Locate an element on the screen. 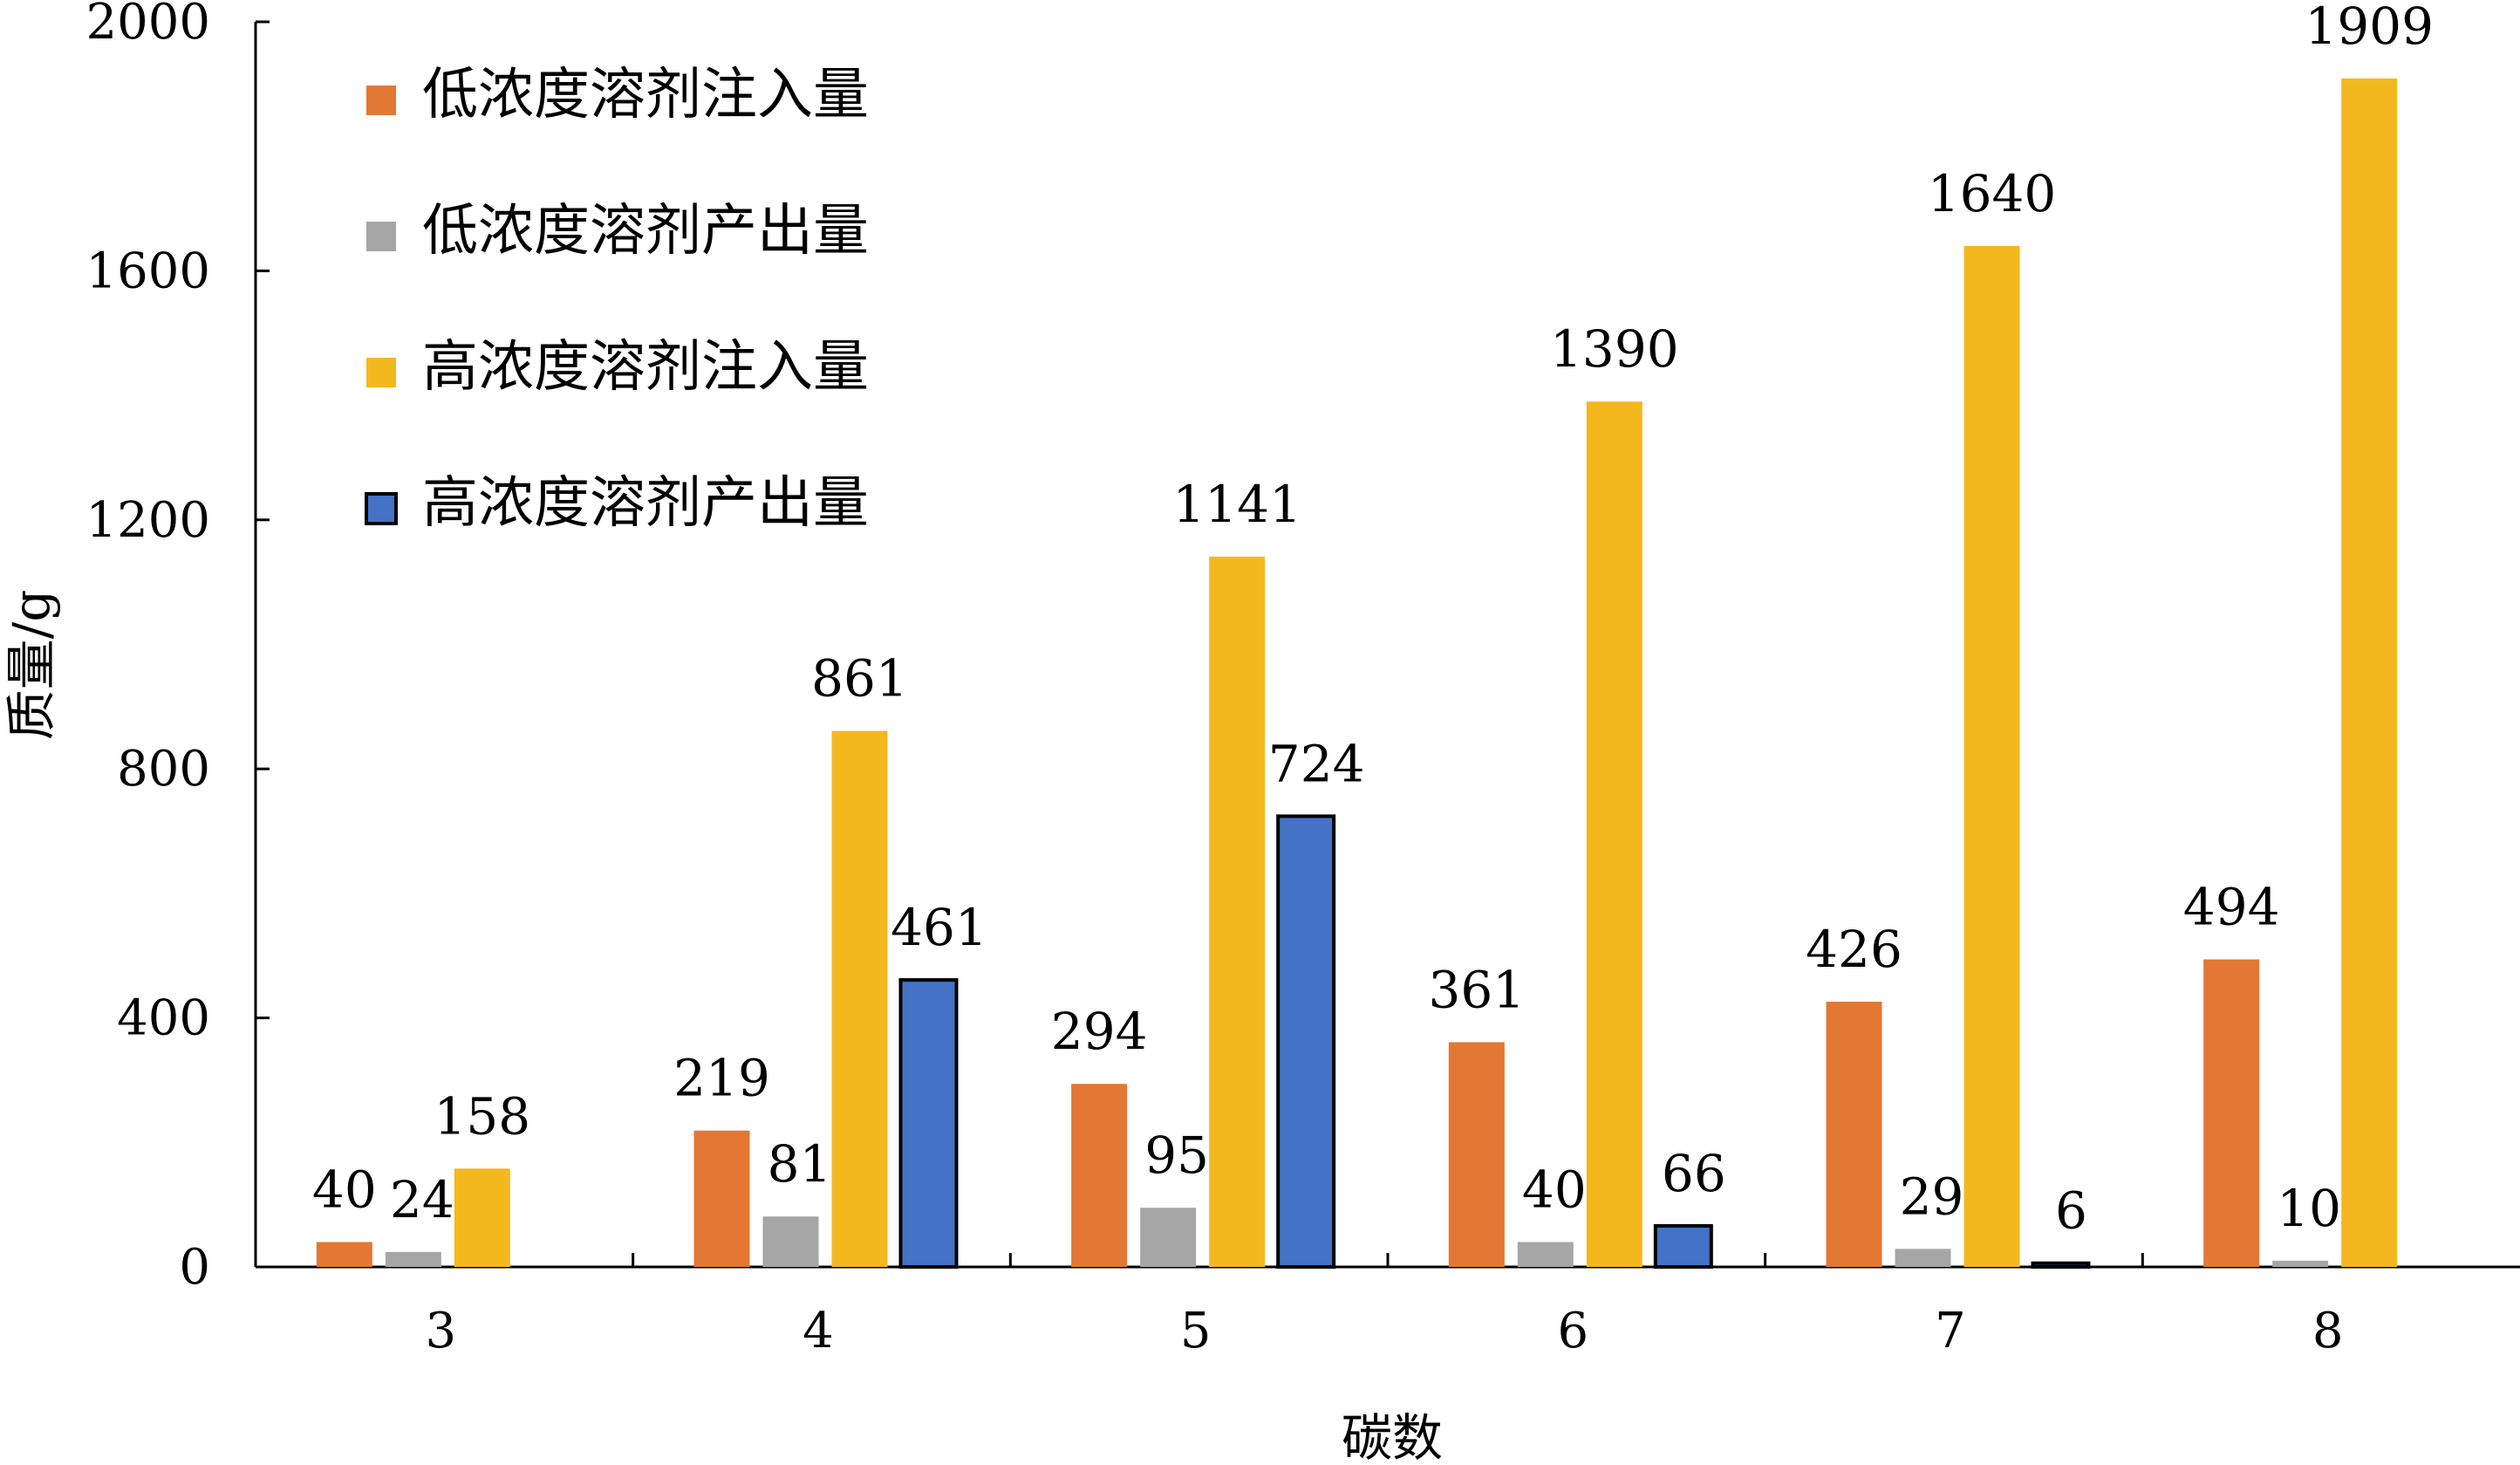  data-label: 219 is located at coordinates (721, 1078).